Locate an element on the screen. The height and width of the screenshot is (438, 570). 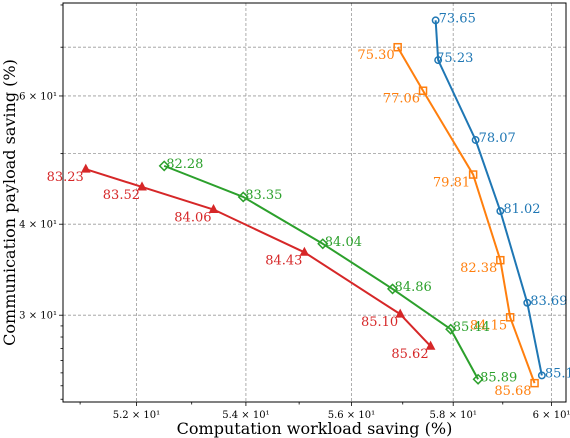
data-label: 81.02 is located at coordinates (521, 209).